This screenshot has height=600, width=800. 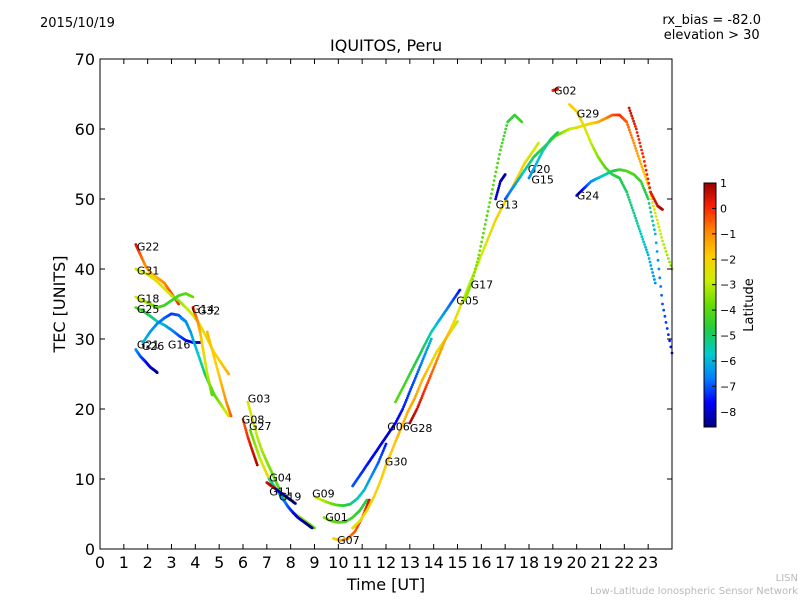 I want to click on series-G02: G02, so click(x=564, y=91).